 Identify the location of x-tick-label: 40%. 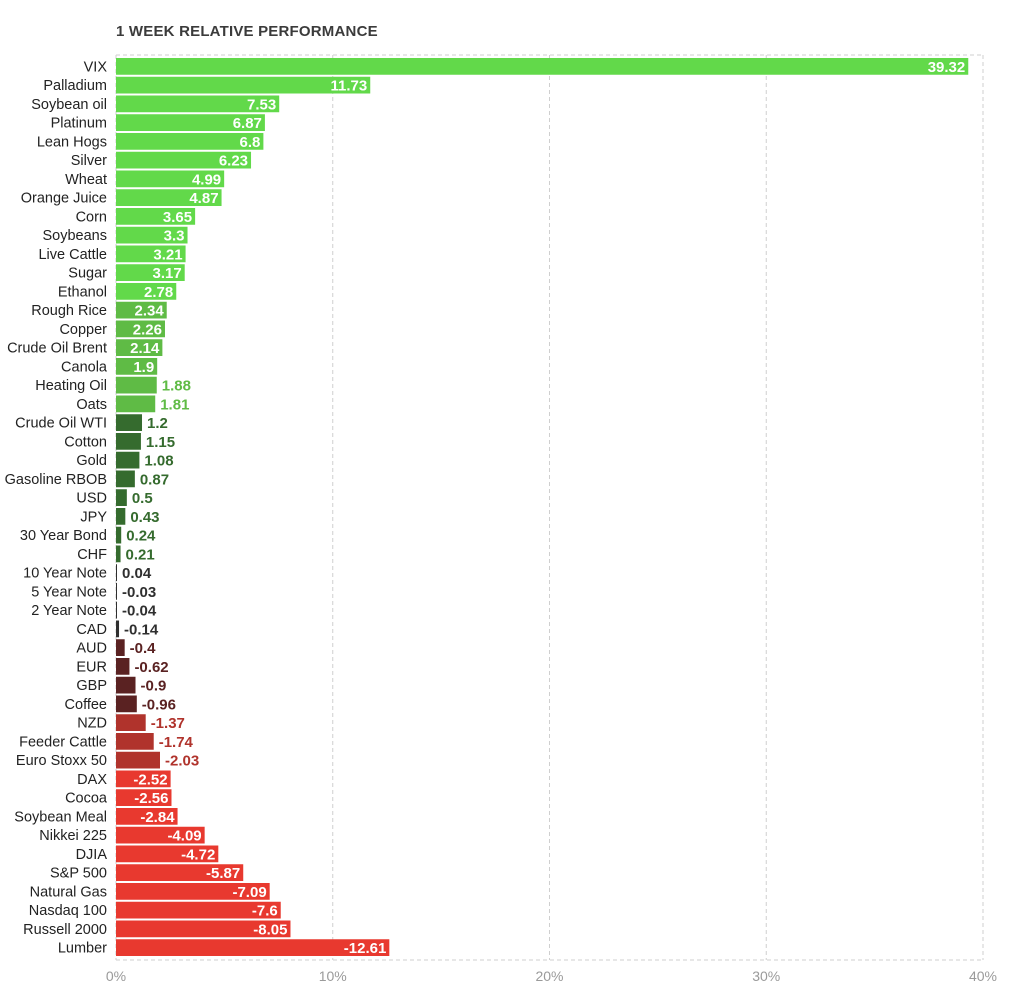
(983, 976).